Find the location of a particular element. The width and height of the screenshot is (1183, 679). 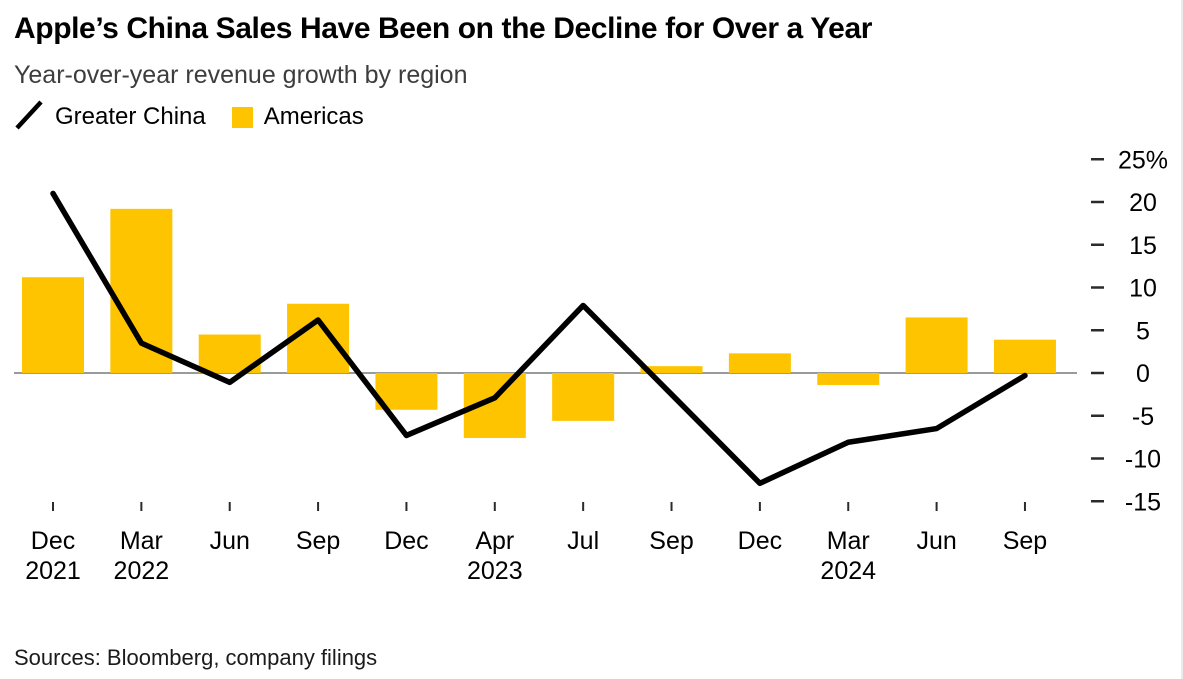

bar-dec-2021 is located at coordinates (53, 325).